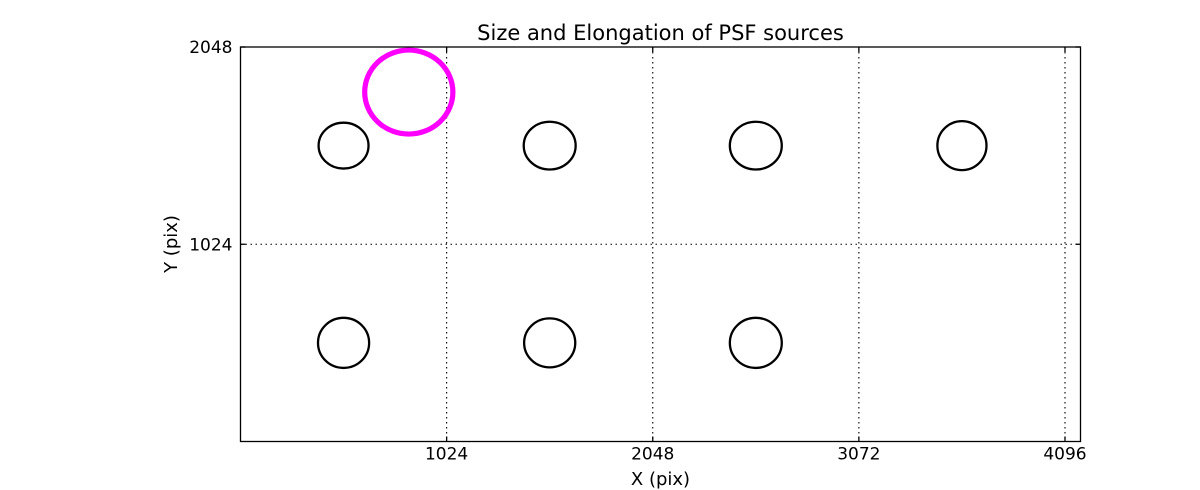 This screenshot has width=1200, height=490. I want to click on y-tick-label: 2048, so click(210, 48).